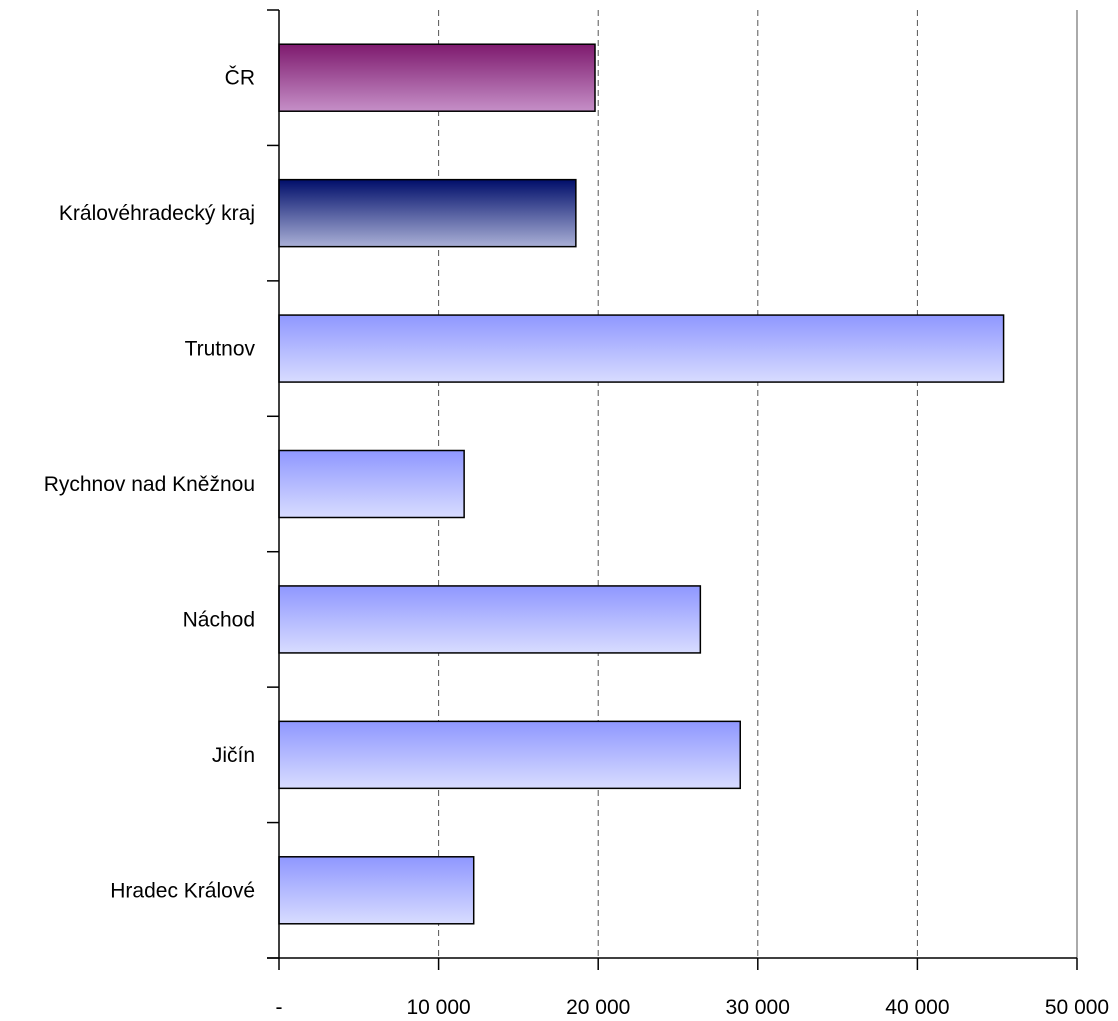 This screenshot has width=1118, height=1021. What do you see at coordinates (182, 890) in the screenshot?
I see `category-label-6: Hradec Králové` at bounding box center [182, 890].